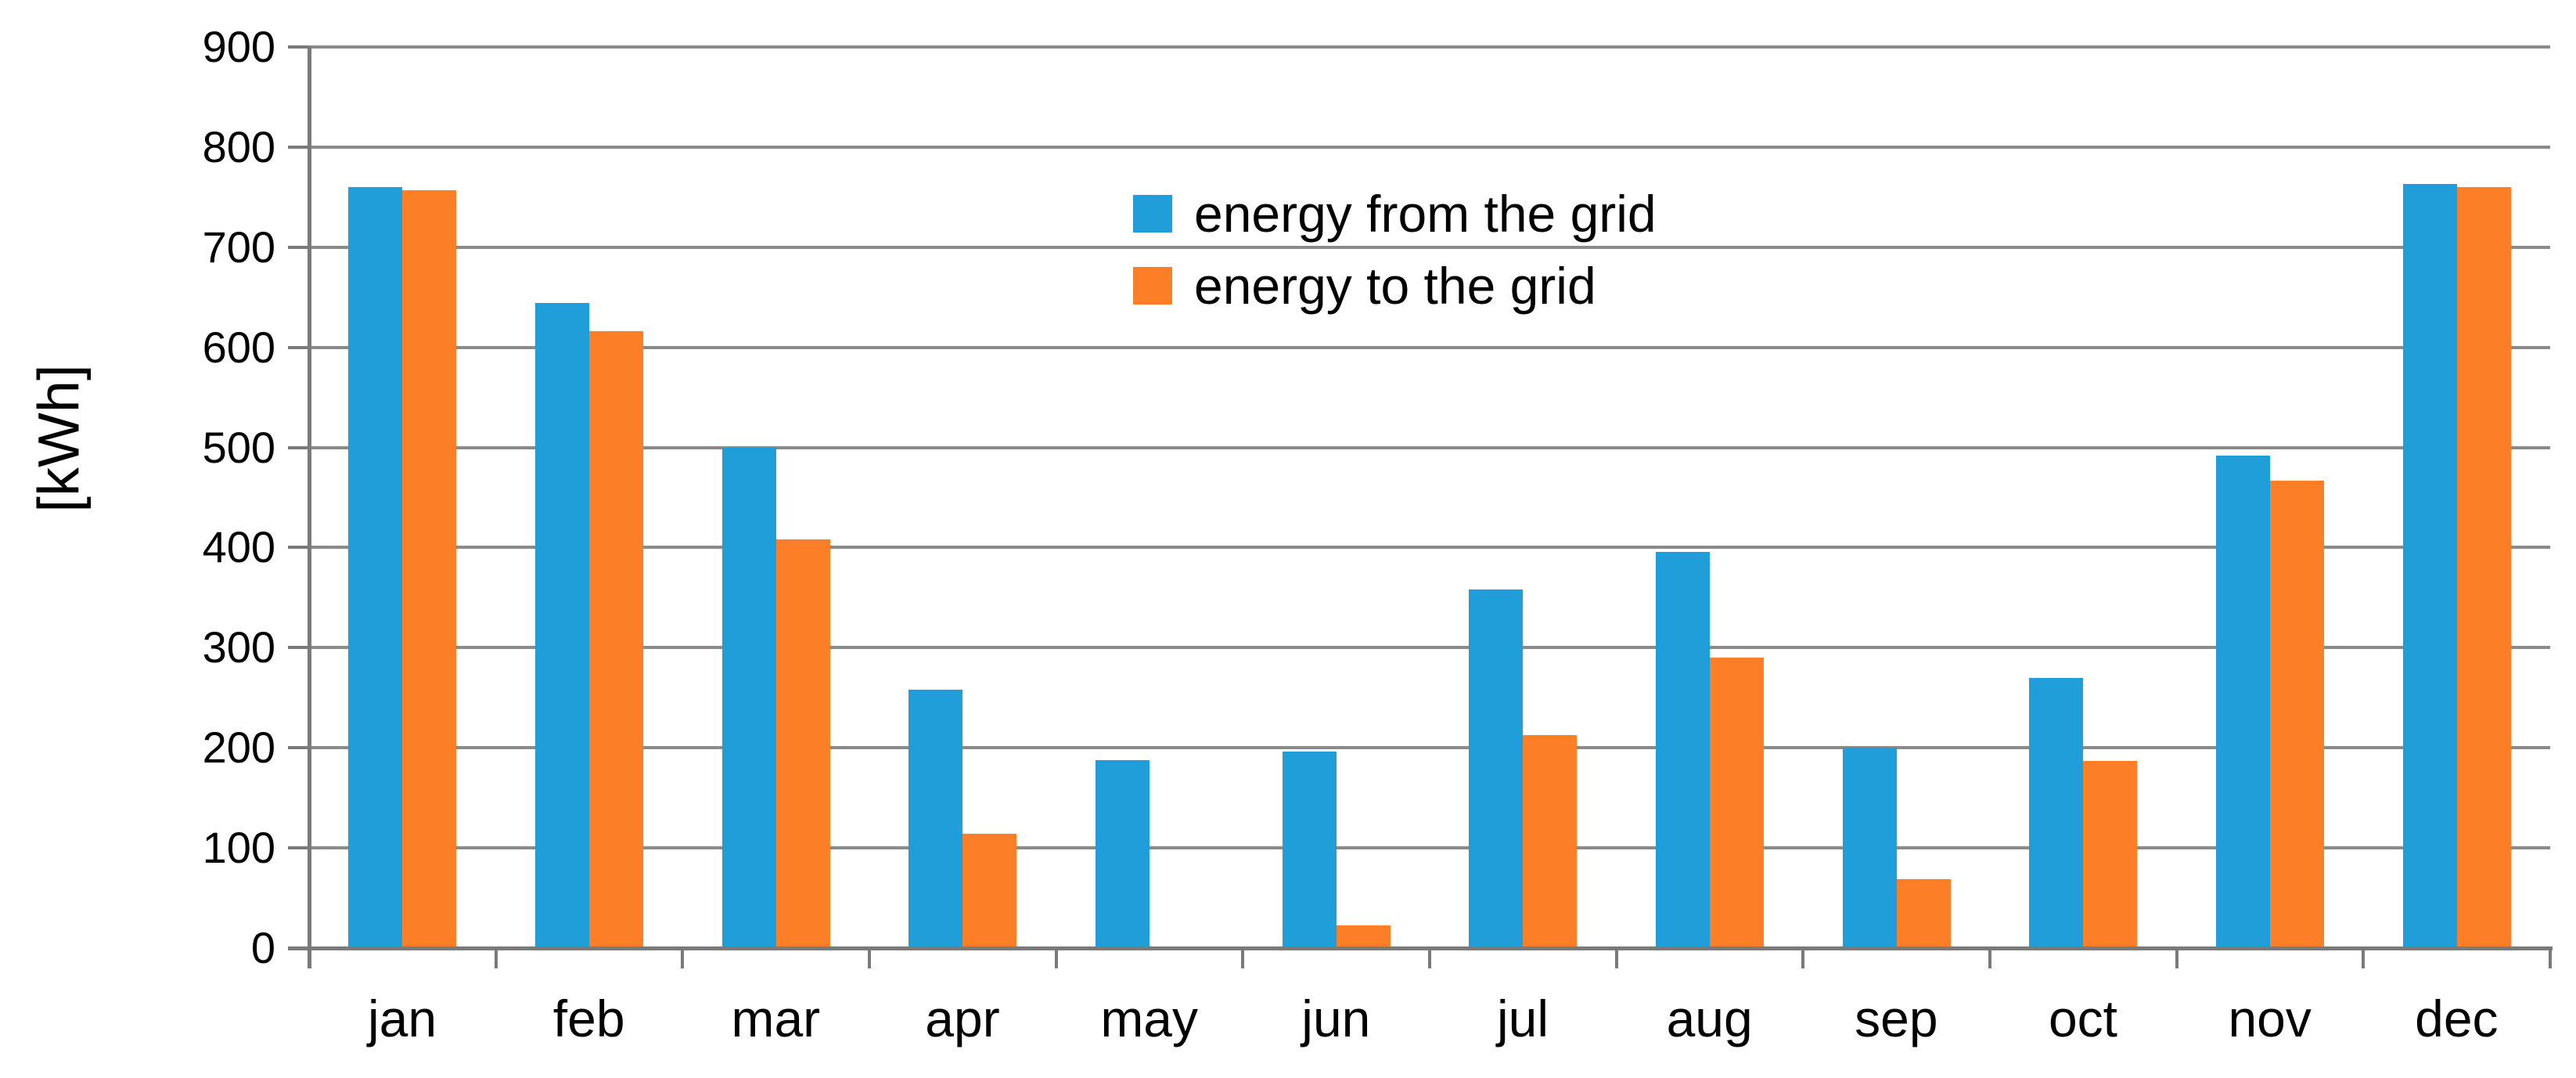 Image resolution: width=2576 pixels, height=1078 pixels. Describe the element at coordinates (1551, 841) in the screenshot. I see `bar-energy-to-the-grid-jul` at that location.